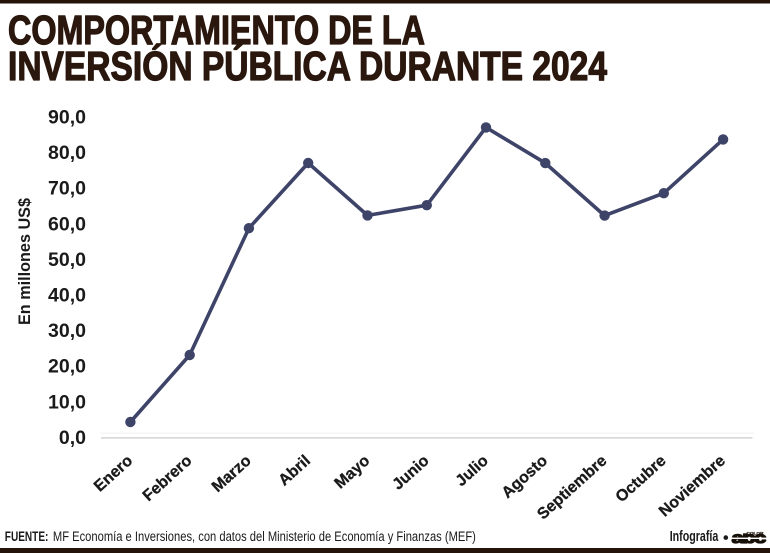  I want to click on svg-text: 20,0, so click(67, 367).